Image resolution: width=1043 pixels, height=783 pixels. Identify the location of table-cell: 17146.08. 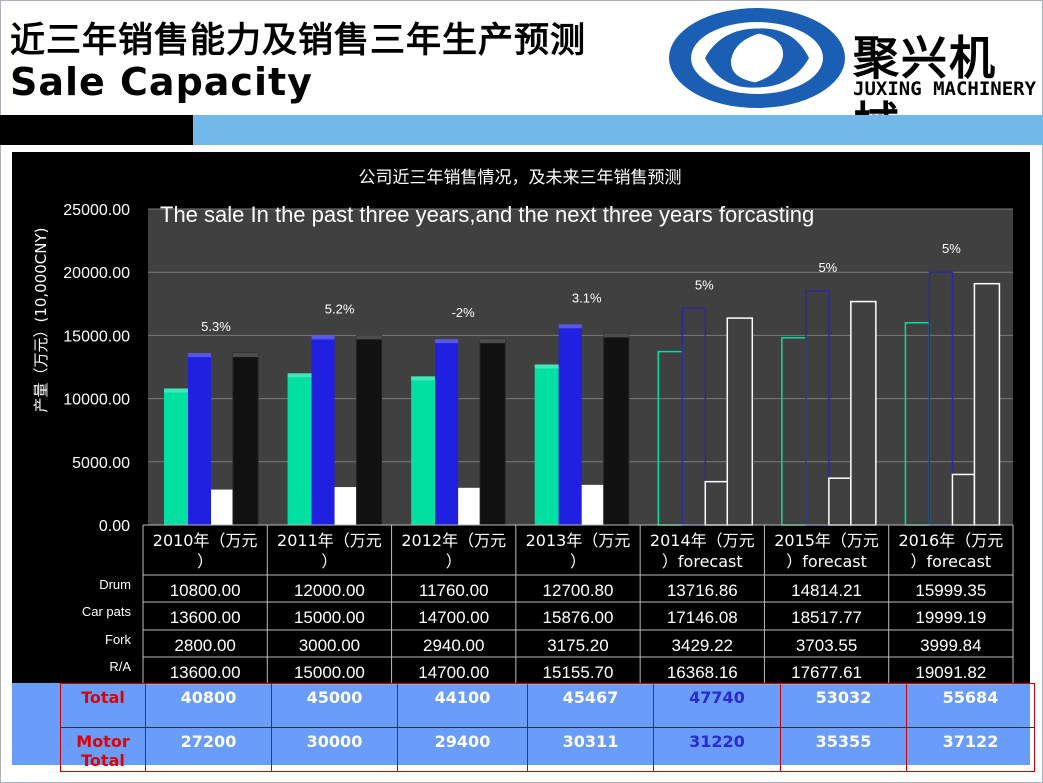
(702, 617).